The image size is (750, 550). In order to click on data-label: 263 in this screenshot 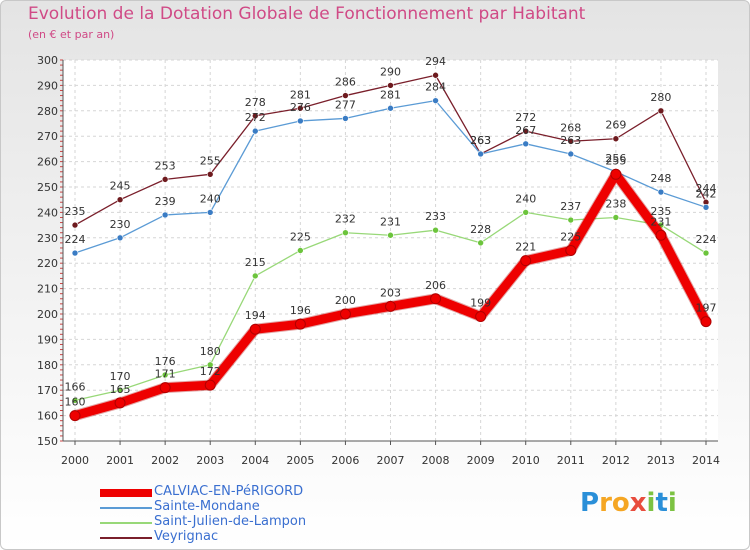, I will do `click(480, 140)`.